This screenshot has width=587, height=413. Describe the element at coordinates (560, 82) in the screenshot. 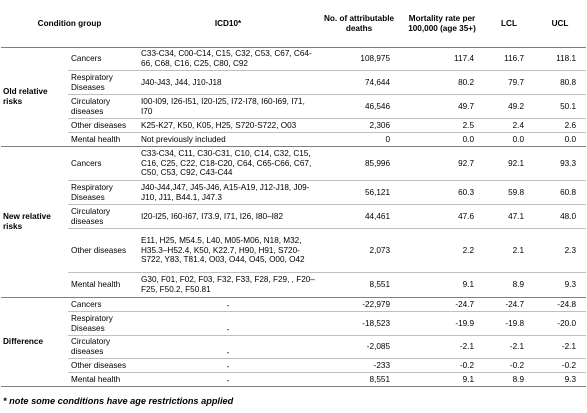

I see `ucl-cell: 80.8` at that location.